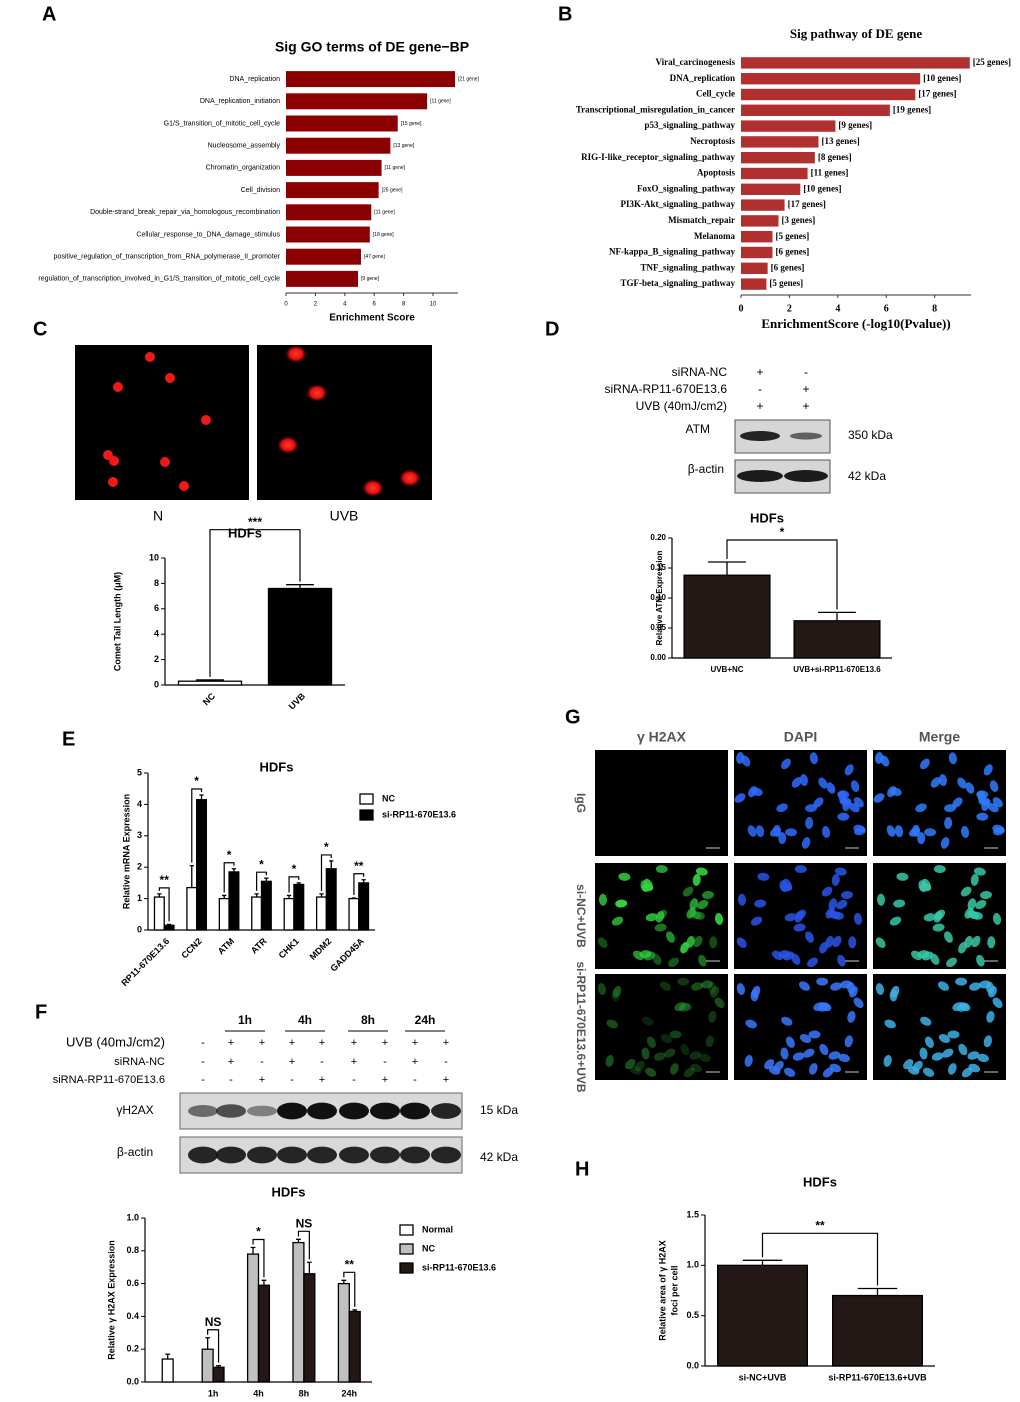  What do you see at coordinates (763, 1377) in the screenshot?
I see `x-tick-label: si-NC+UVB` at bounding box center [763, 1377].